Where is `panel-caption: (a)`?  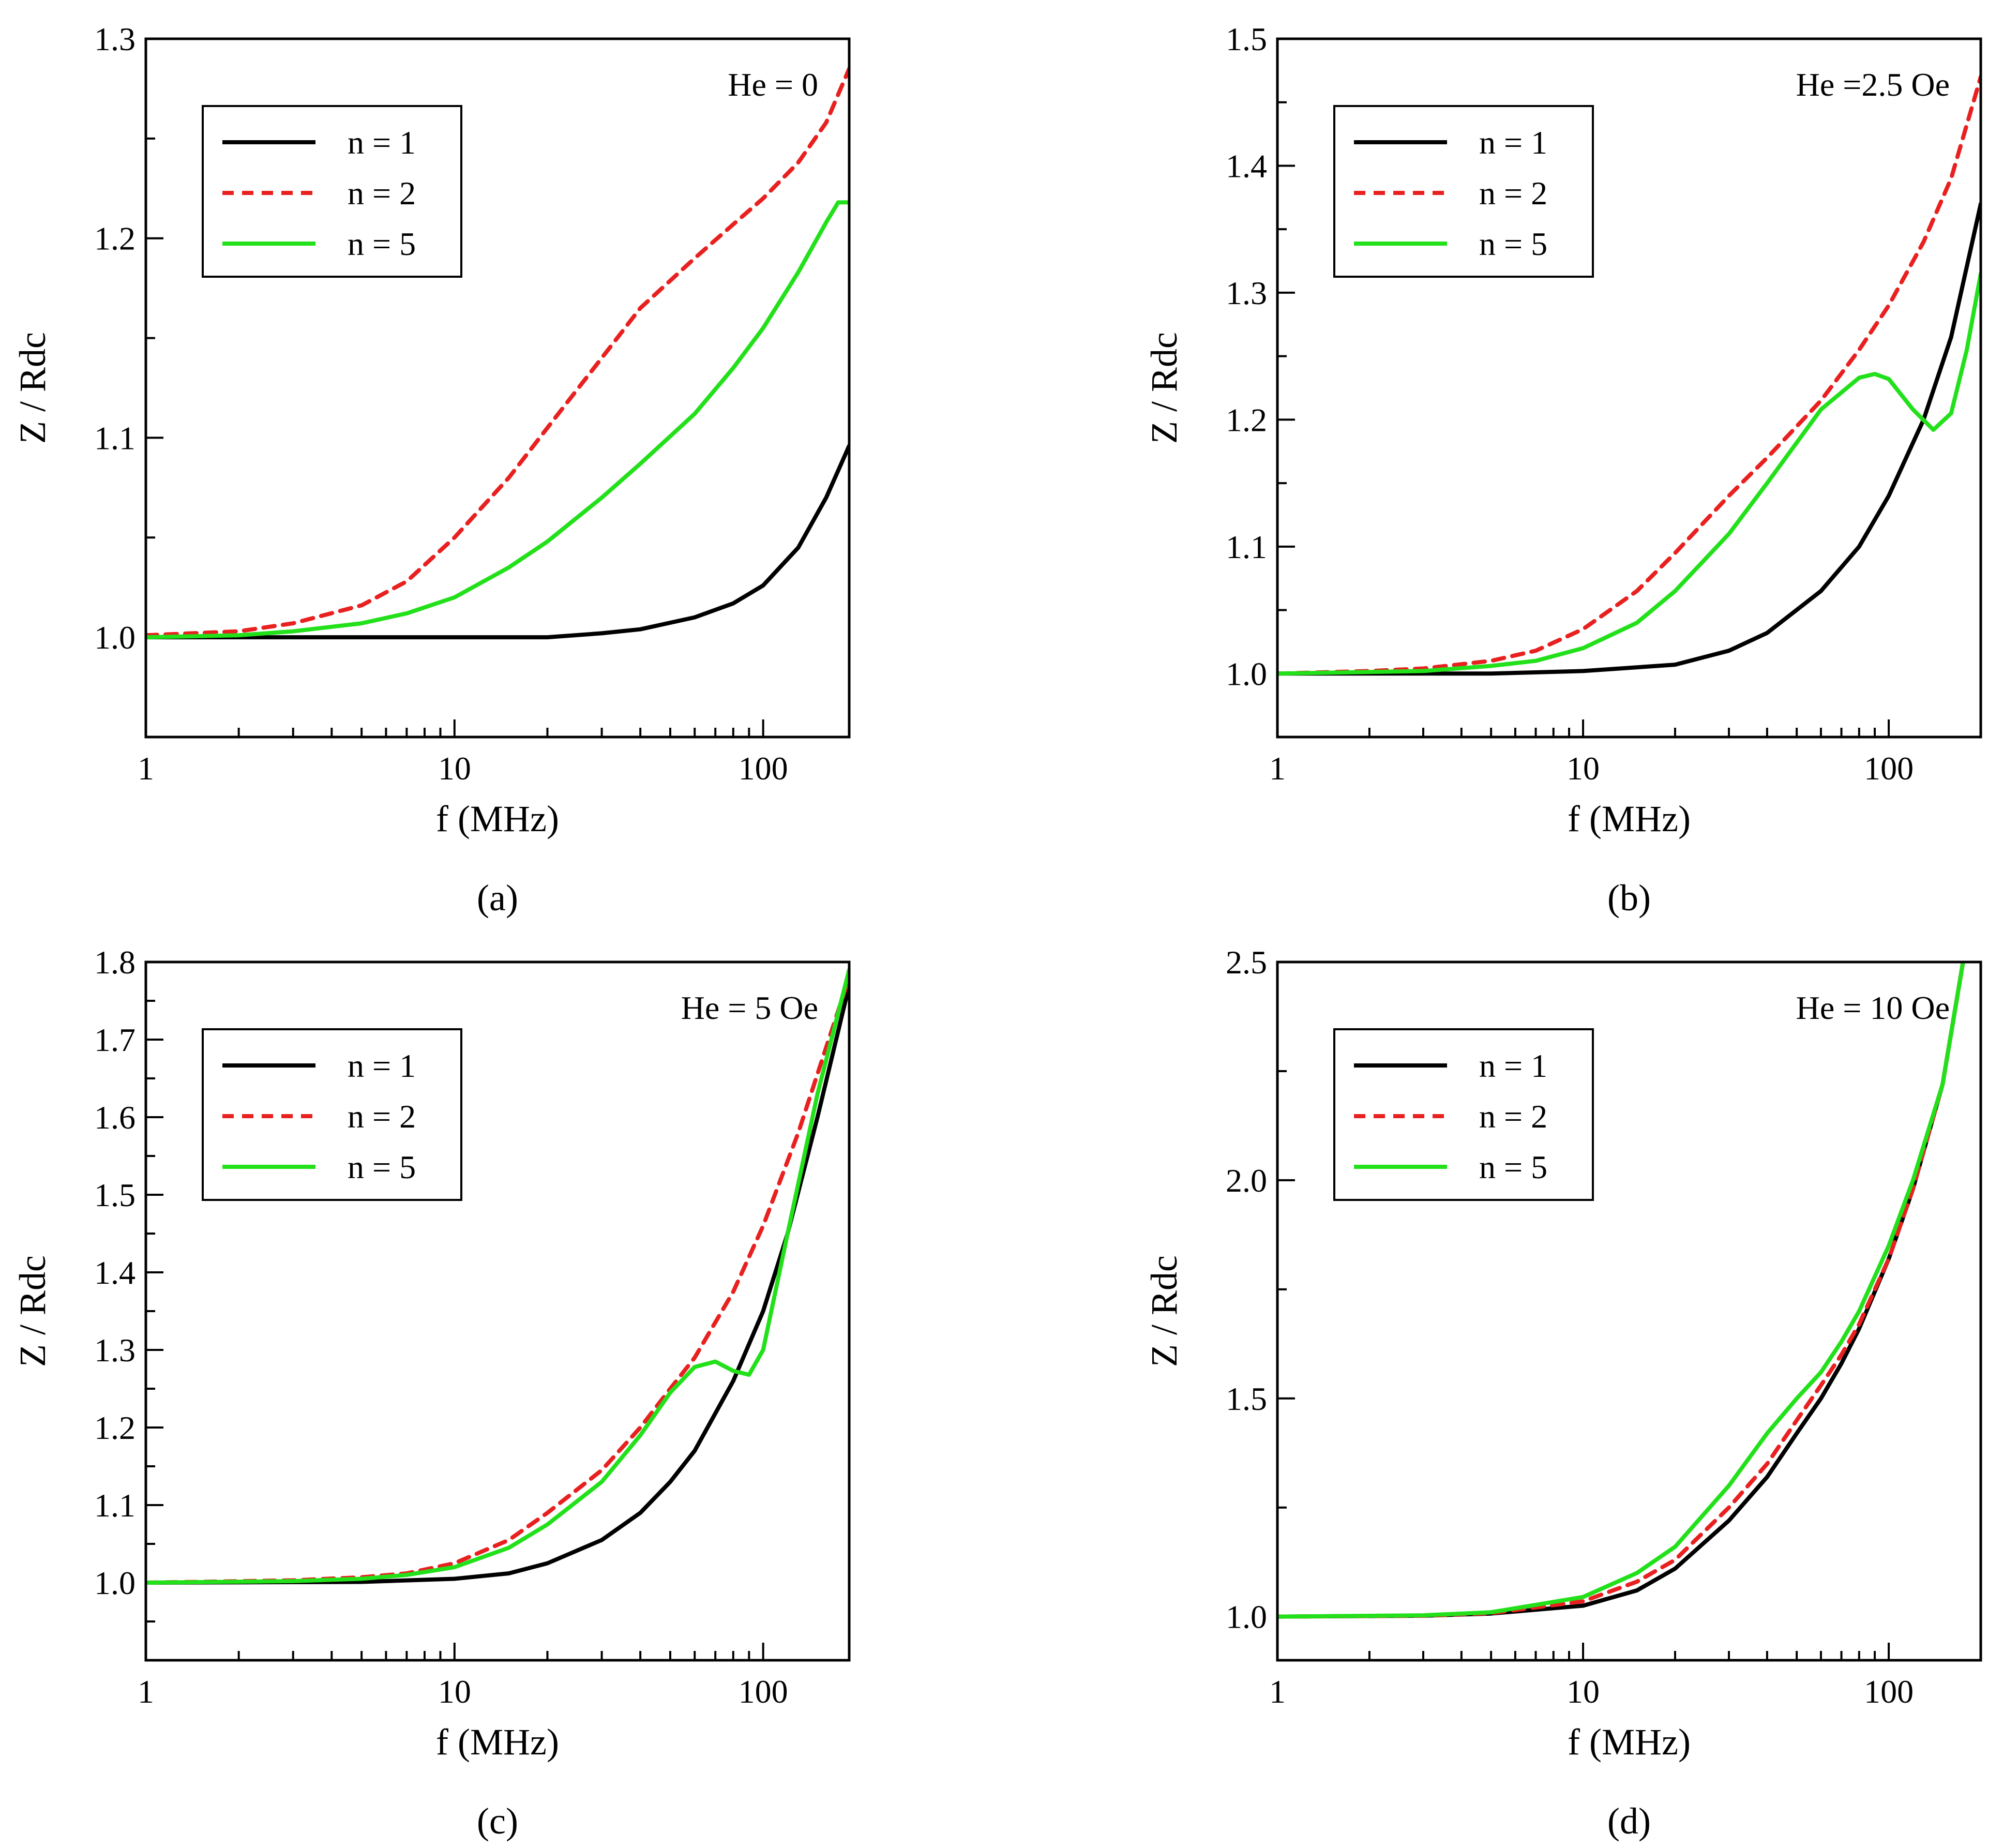 panel-caption: (a) is located at coordinates (498, 898).